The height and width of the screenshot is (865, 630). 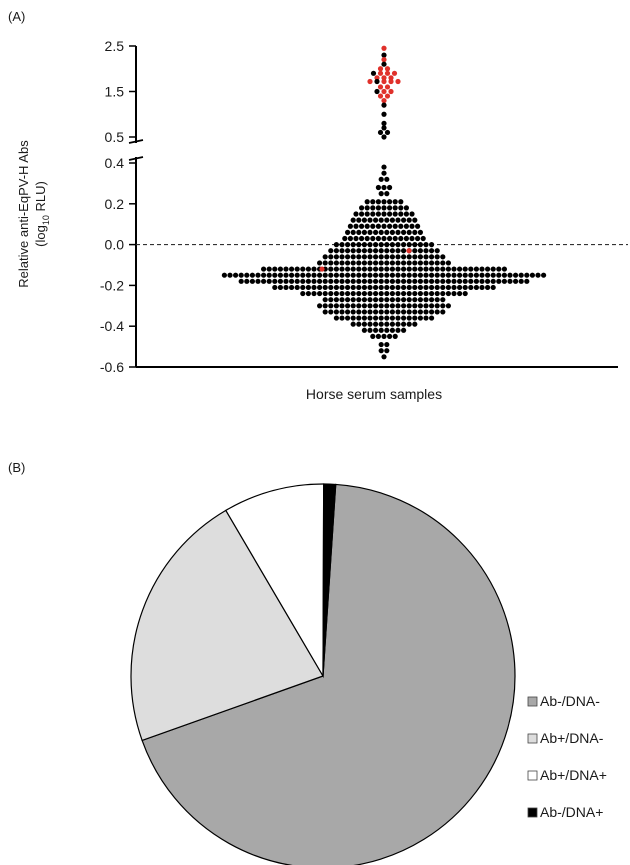 What do you see at coordinates (112, 285) in the screenshot?
I see `y-lower-tick-label: -0.2` at bounding box center [112, 285].